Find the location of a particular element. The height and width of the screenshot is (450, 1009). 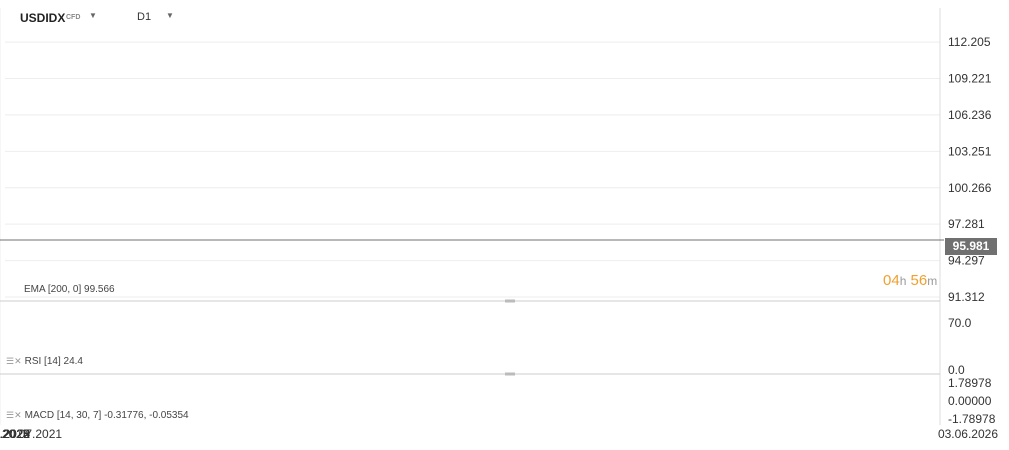

ema-label-text: EMA [200, 0] 99.566 is located at coordinates (69, 289).